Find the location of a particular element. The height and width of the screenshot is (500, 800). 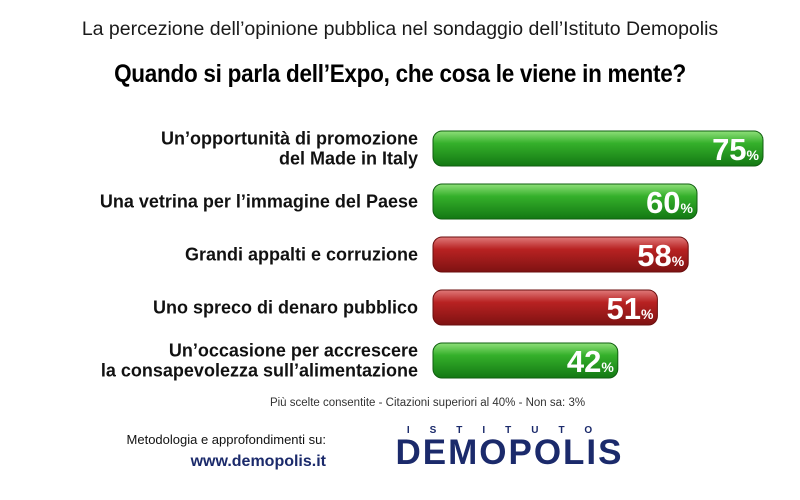

methodology-label: Metodologia e approfondimenti su: is located at coordinates (226, 439).